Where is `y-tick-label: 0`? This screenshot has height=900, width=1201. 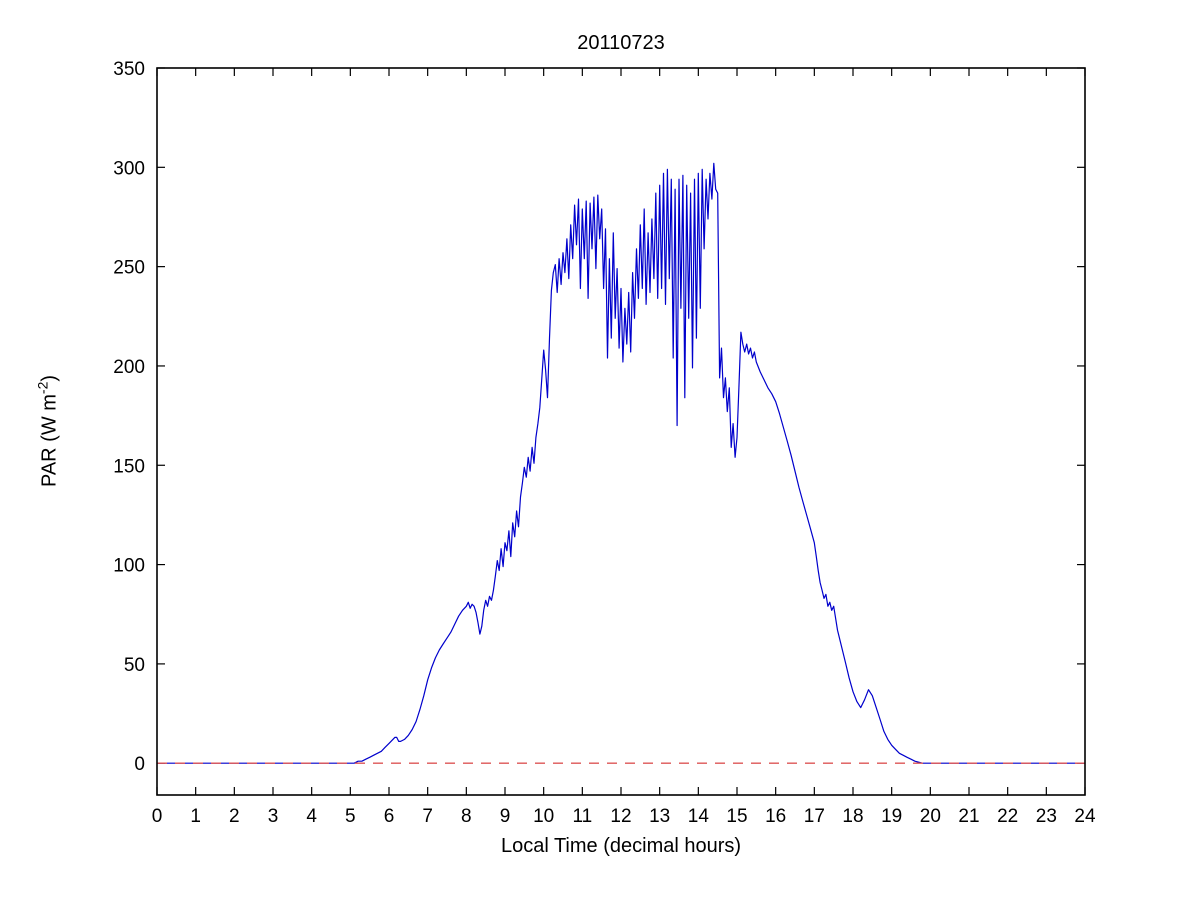 y-tick-label: 0 is located at coordinates (139, 764).